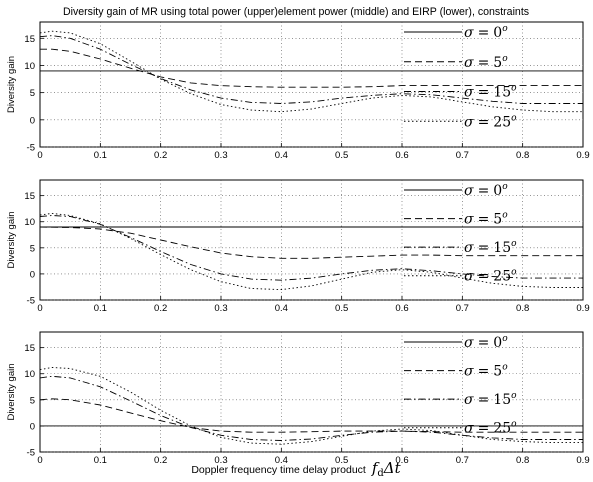 The image size is (593, 482). What do you see at coordinates (497, 343) in the screenshot?
I see `legend-value: 0` at bounding box center [497, 343].